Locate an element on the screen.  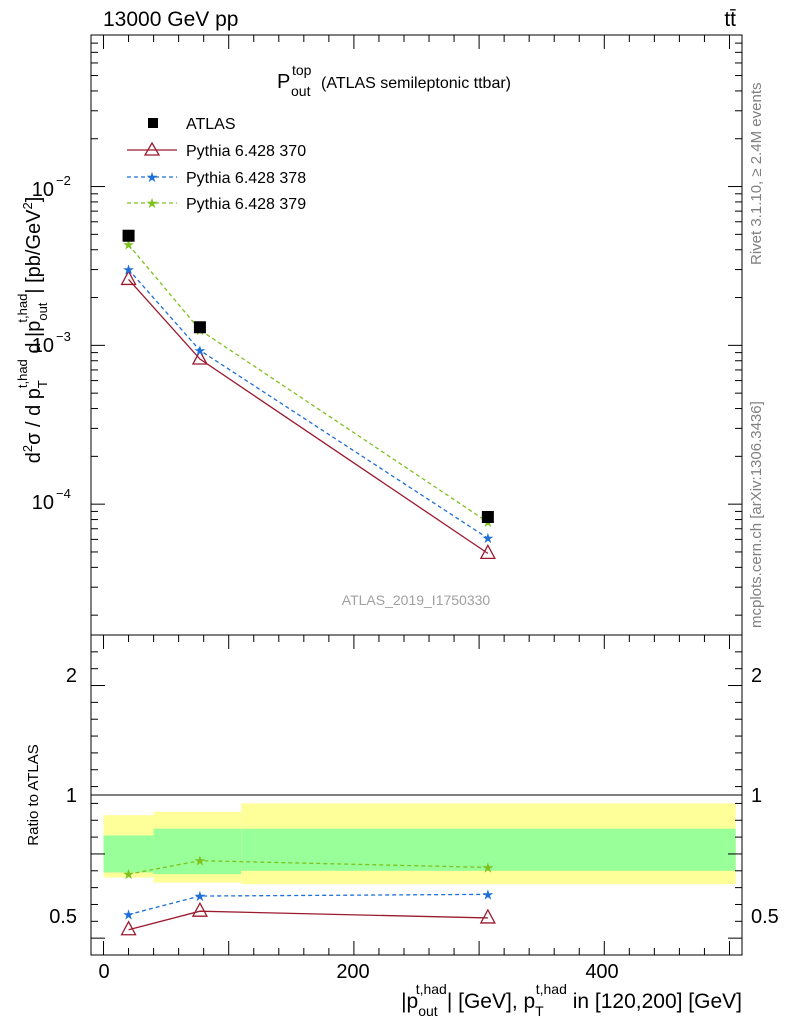
svg-text: −4 is located at coordinates (63, 493).